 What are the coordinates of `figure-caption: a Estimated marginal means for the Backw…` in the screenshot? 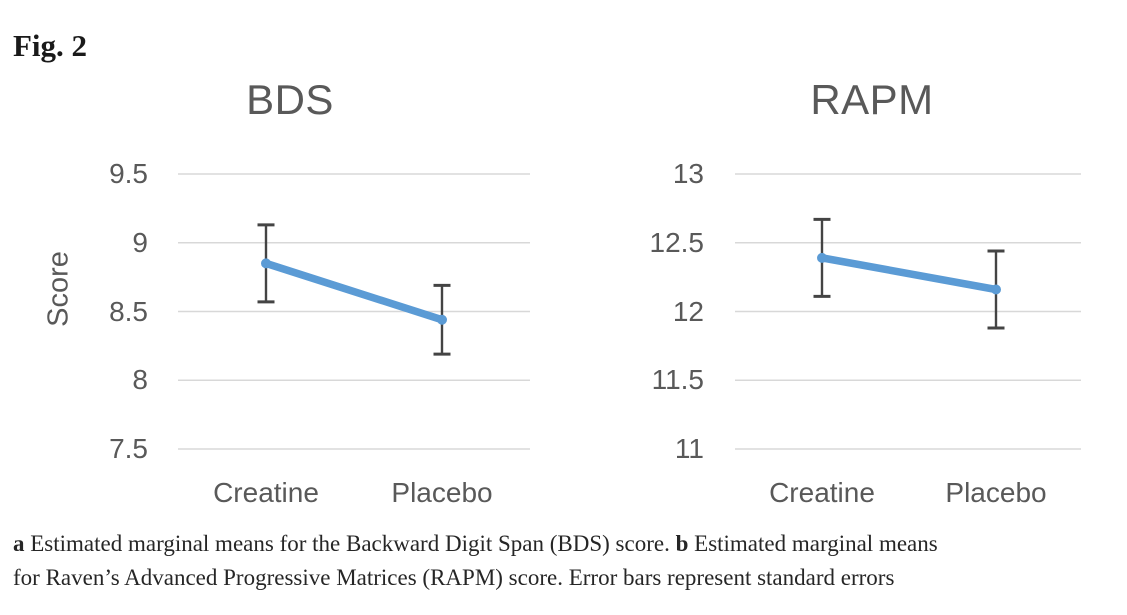 It's located at (565, 560).